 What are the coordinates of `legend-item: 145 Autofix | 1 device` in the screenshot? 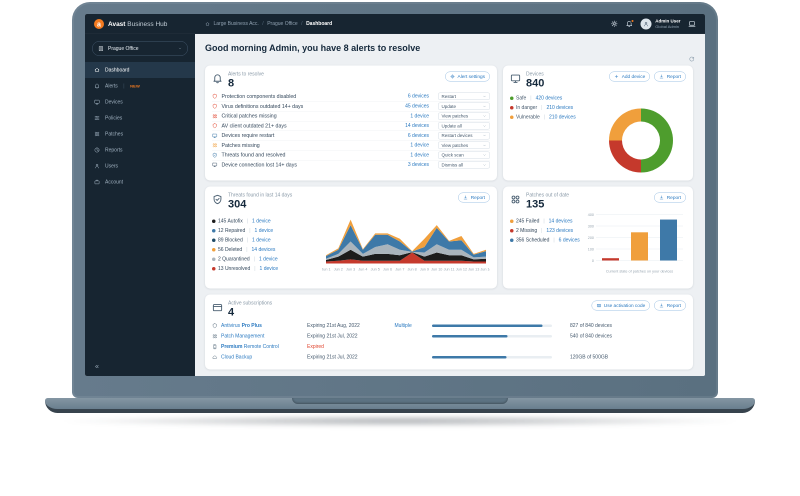 It's located at (265, 222).